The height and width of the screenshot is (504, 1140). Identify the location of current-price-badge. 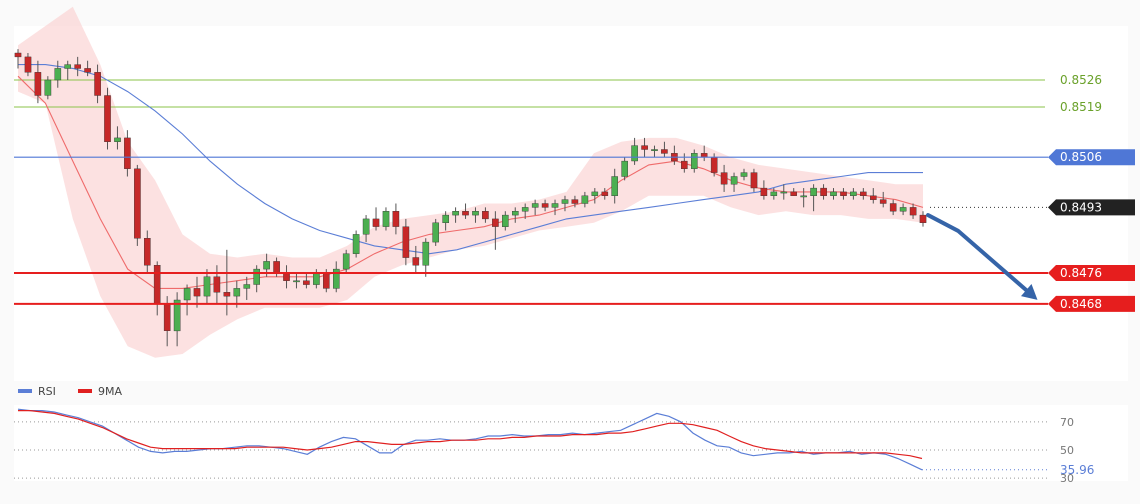
(1091, 207).